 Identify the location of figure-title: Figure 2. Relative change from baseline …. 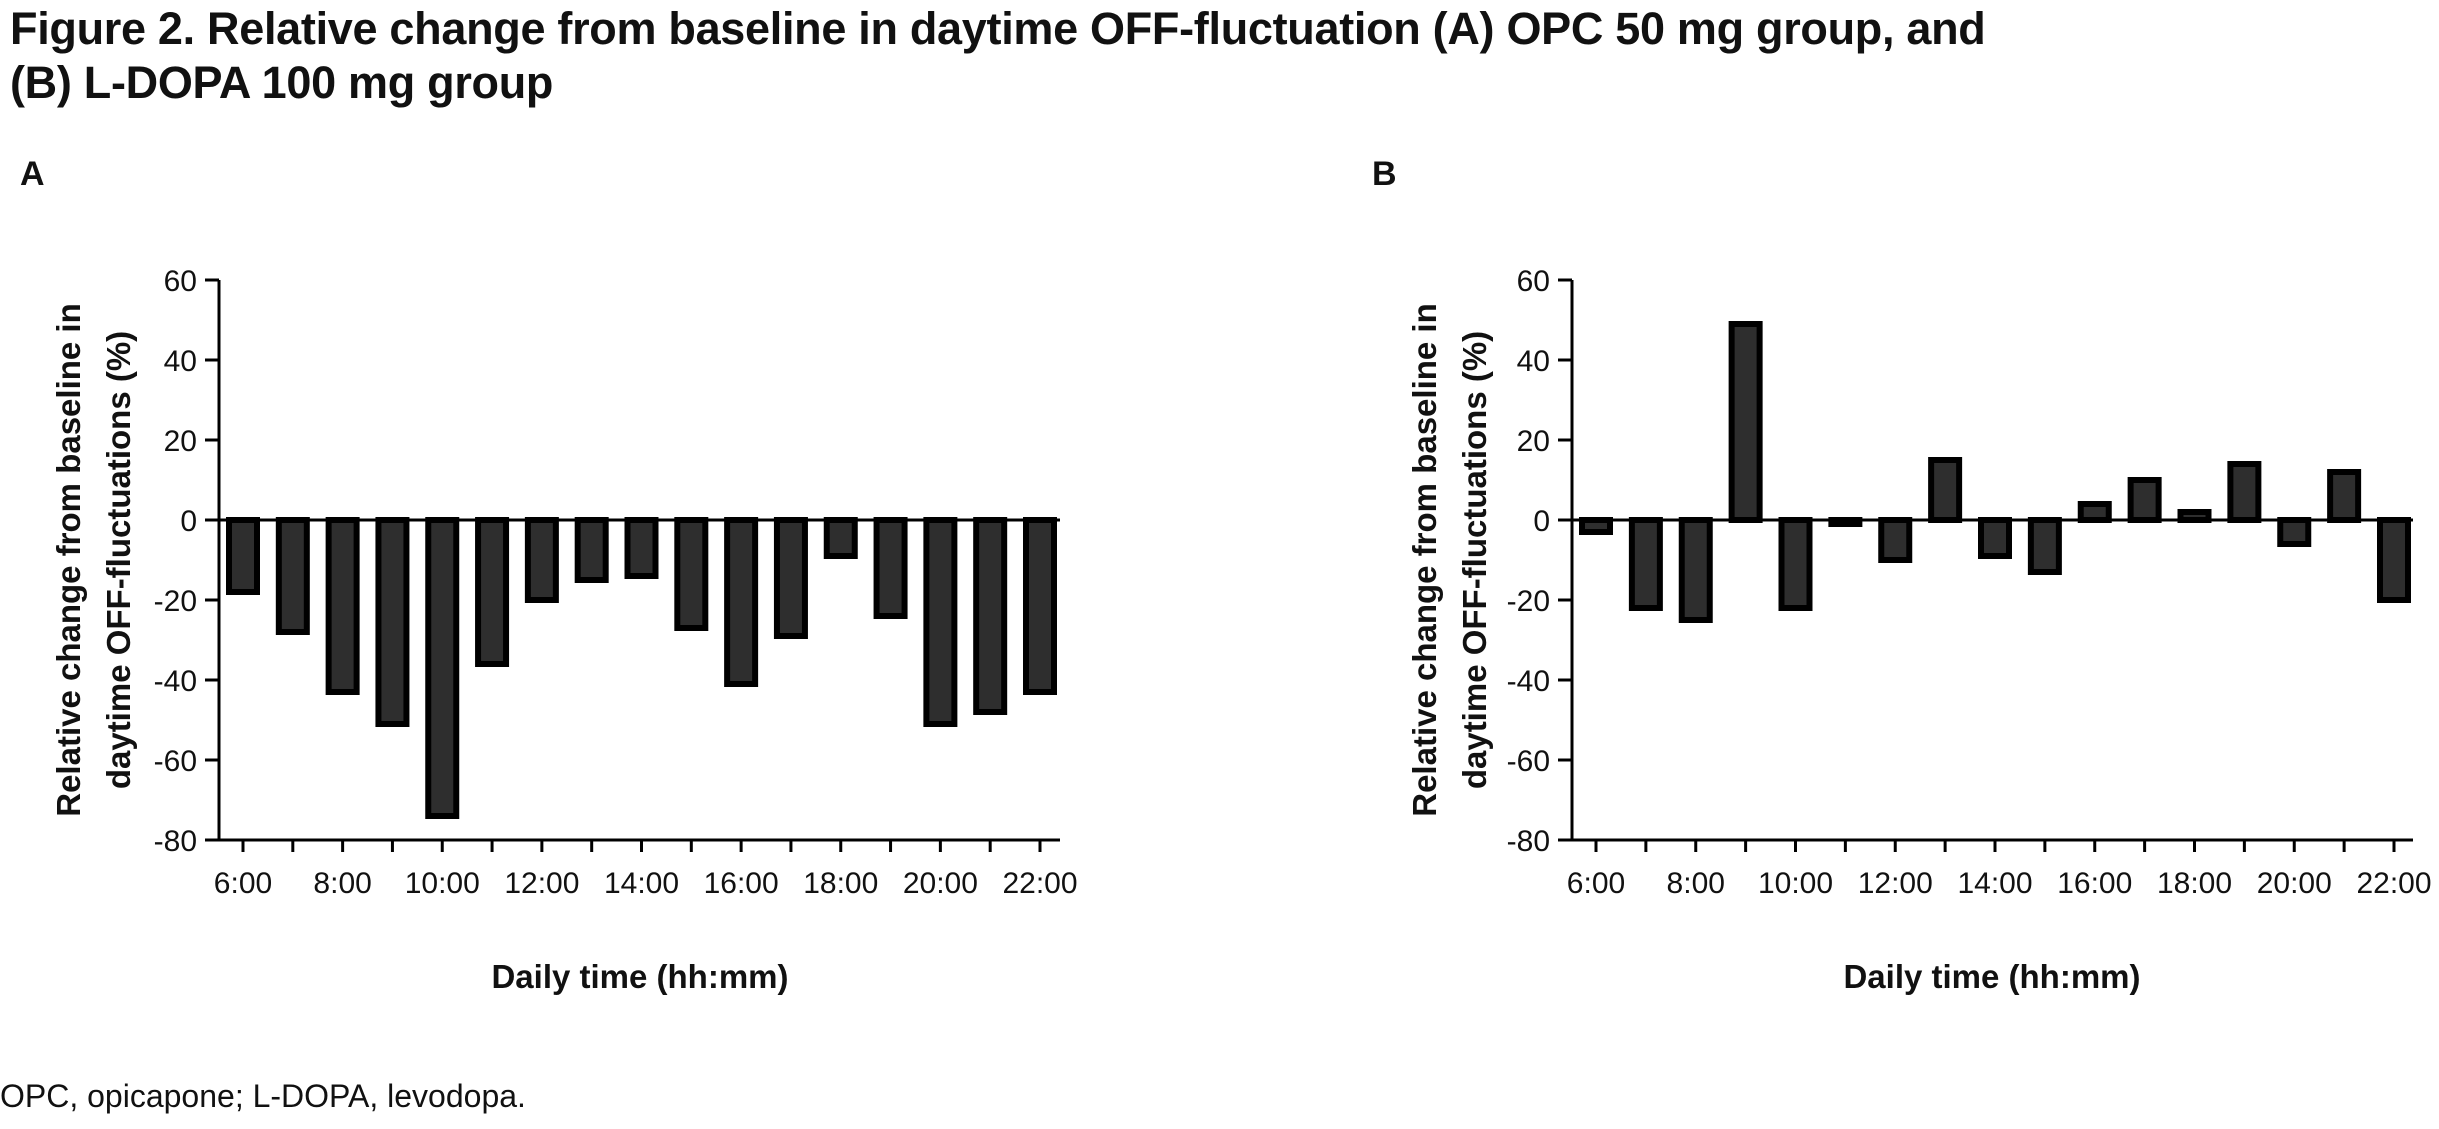
(1210, 56).